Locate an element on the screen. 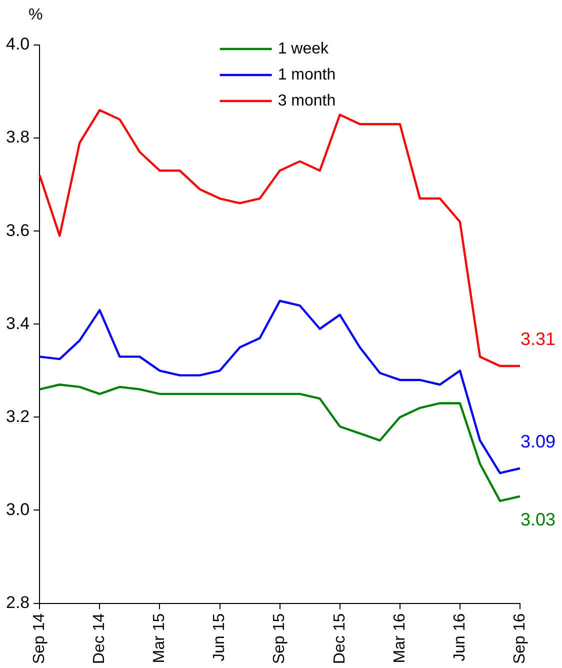  x-tick-label: Mar 16 is located at coordinates (399, 638).